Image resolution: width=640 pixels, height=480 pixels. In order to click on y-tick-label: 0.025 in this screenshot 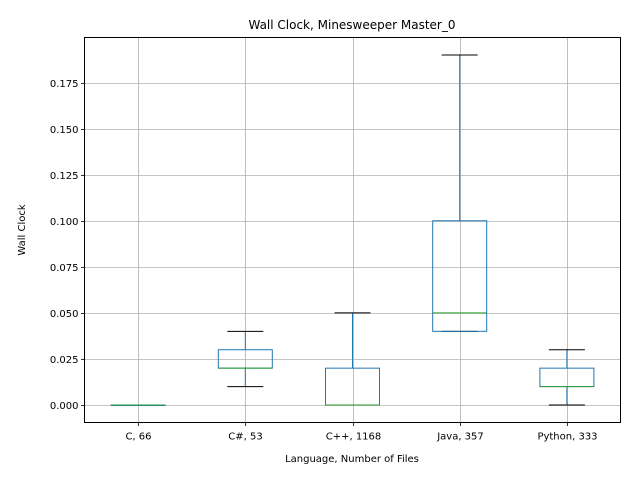, I will do `click(64, 360)`.